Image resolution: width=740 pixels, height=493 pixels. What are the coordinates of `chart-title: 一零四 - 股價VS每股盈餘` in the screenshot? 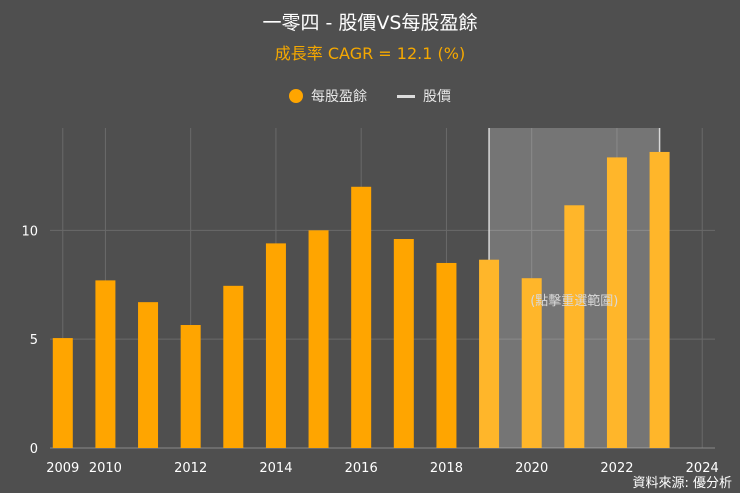 It's located at (370, 23).